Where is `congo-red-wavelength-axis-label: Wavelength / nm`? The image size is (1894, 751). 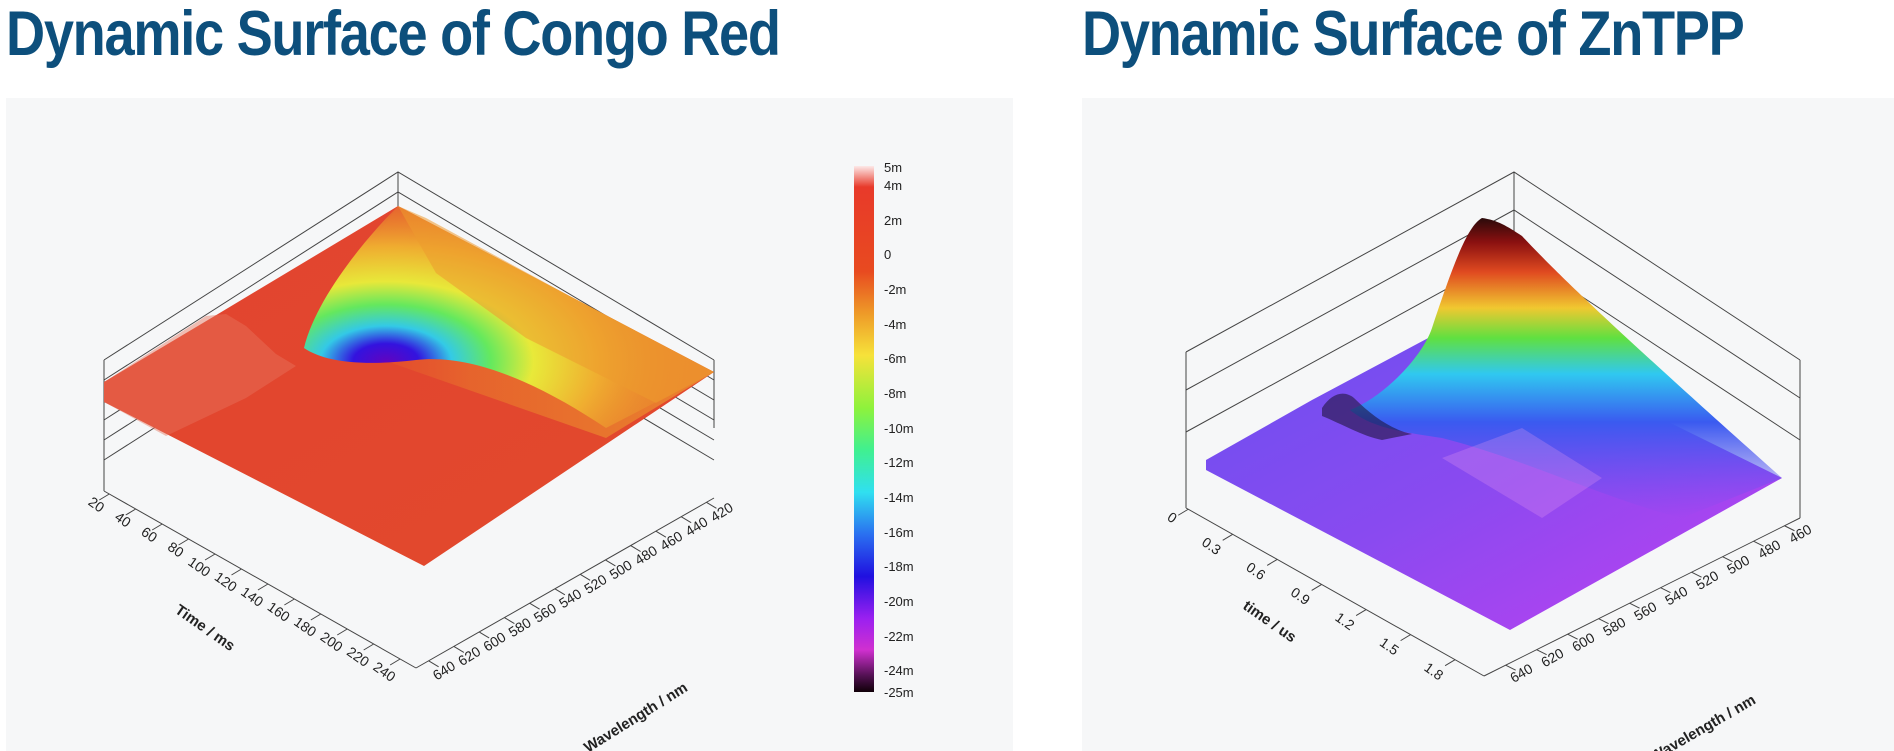
congo-red-wavelength-axis-label: Wavelength / nm is located at coordinates (636, 715).